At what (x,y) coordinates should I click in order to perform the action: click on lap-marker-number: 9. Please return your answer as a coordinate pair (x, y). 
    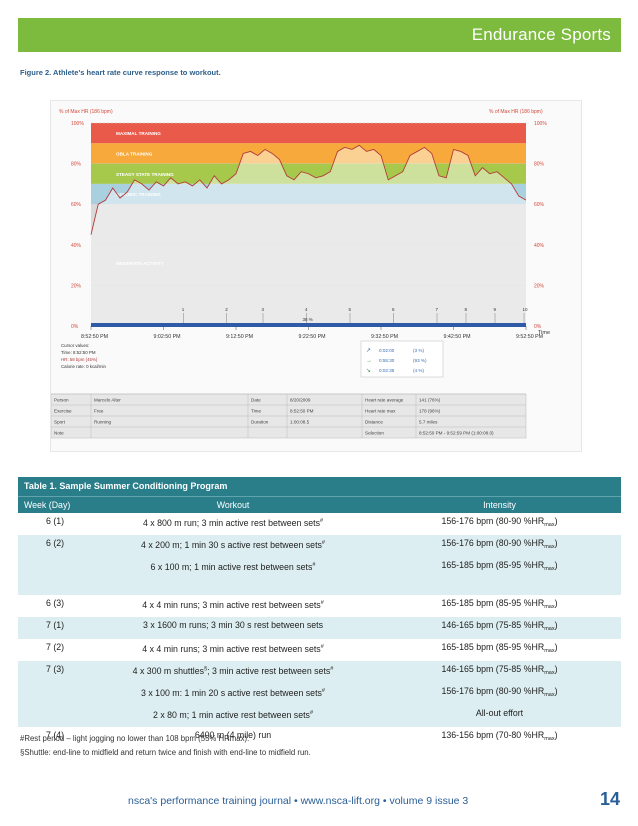
    Looking at the image, I should click on (495, 309).